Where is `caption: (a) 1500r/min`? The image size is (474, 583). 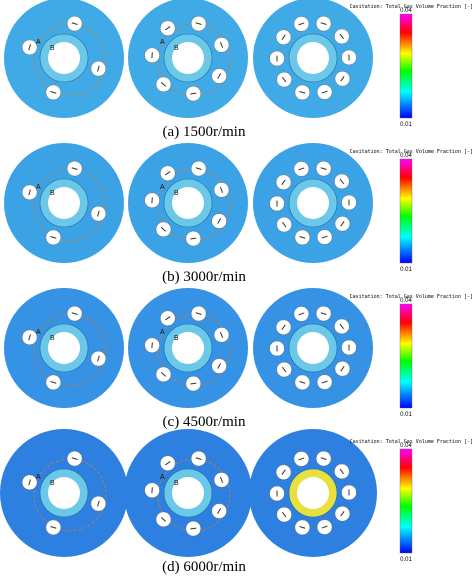 caption: (a) 1500r/min is located at coordinates (204, 132).